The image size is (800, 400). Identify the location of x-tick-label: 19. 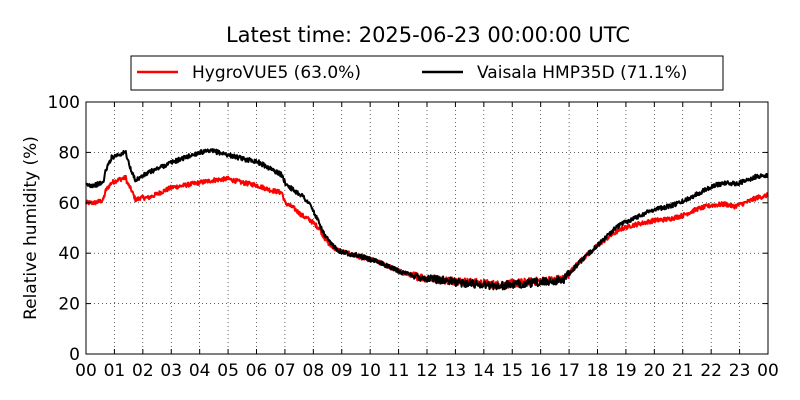
(626, 371).